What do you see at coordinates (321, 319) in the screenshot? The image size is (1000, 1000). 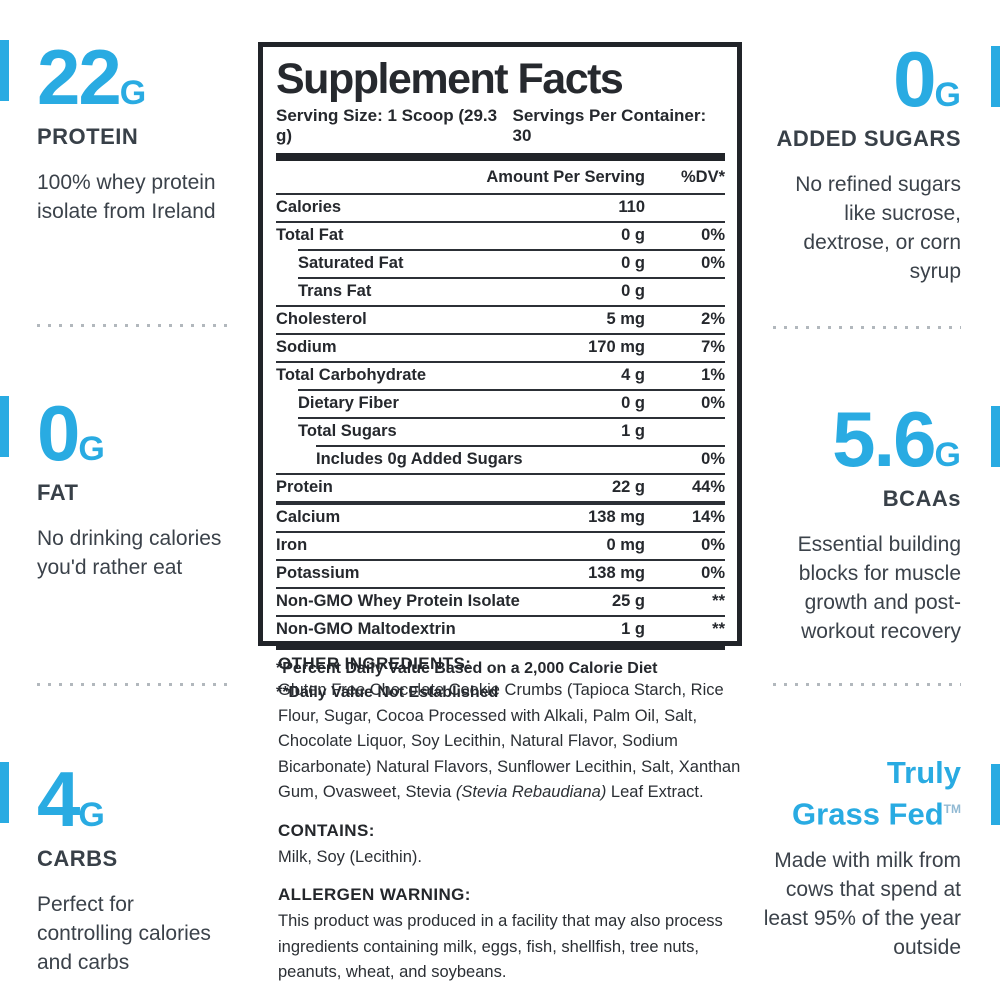 I see `nutrient-name: Cholesterol` at bounding box center [321, 319].